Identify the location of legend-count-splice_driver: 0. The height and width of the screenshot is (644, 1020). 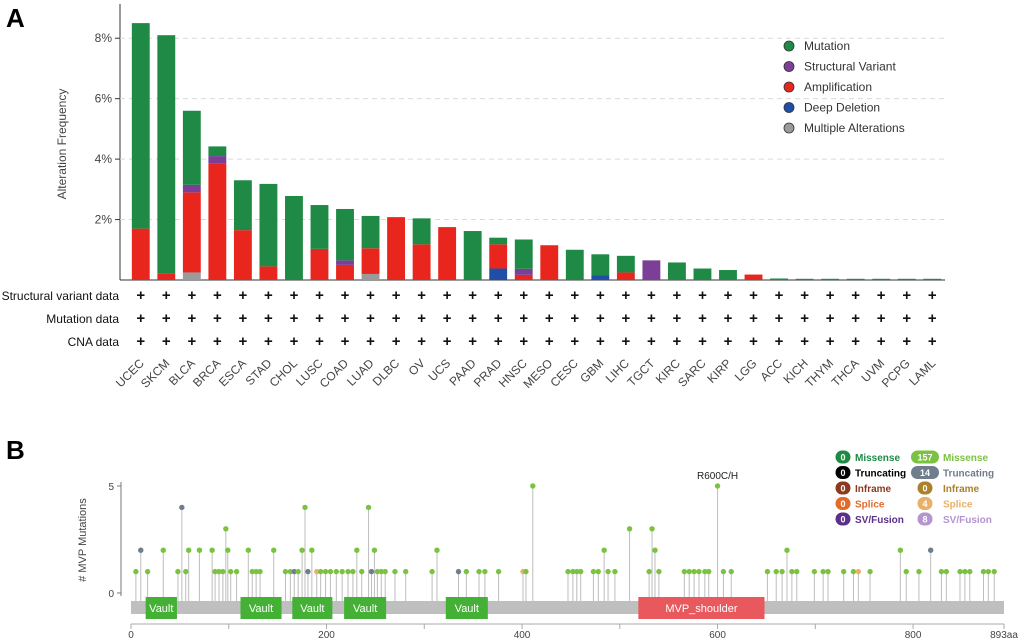
(842, 504).